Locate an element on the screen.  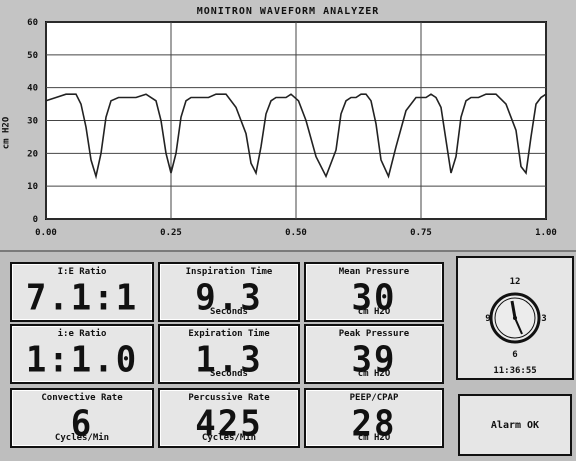
clock-numeral-12: 12 is located at coordinates (515, 282).